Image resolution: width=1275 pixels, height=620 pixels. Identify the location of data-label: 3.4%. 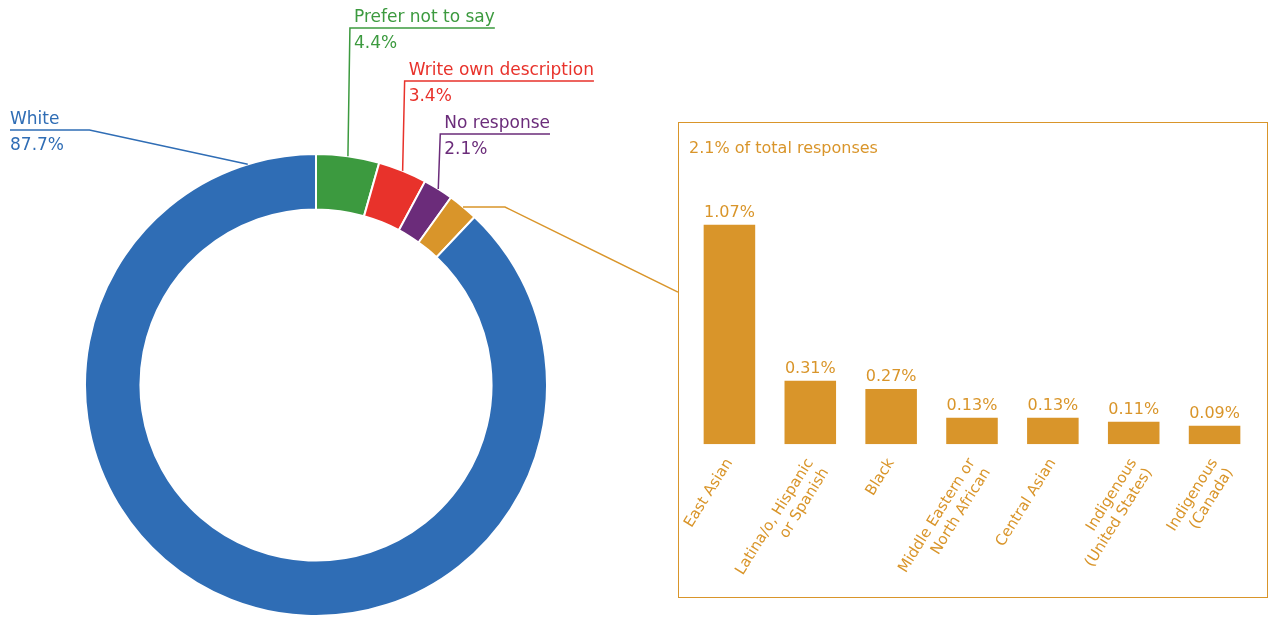
(430, 95).